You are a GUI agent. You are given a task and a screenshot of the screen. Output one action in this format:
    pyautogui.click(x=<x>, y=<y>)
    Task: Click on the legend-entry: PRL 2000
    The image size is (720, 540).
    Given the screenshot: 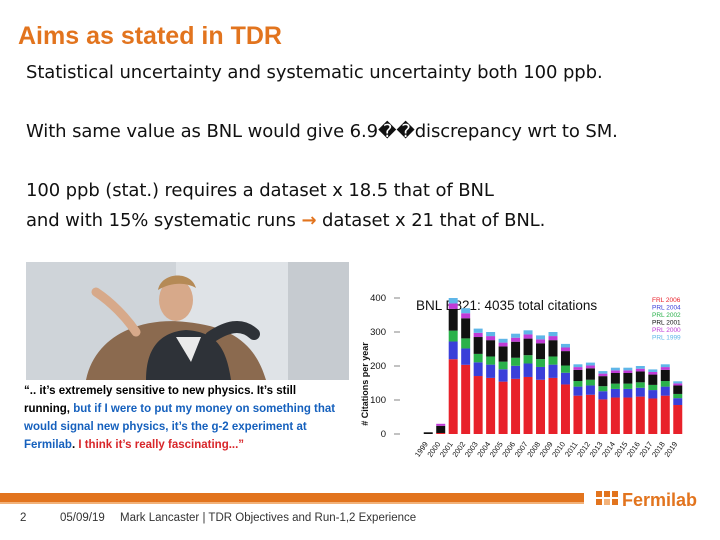 What is the action you would take?
    pyautogui.click(x=666, y=330)
    